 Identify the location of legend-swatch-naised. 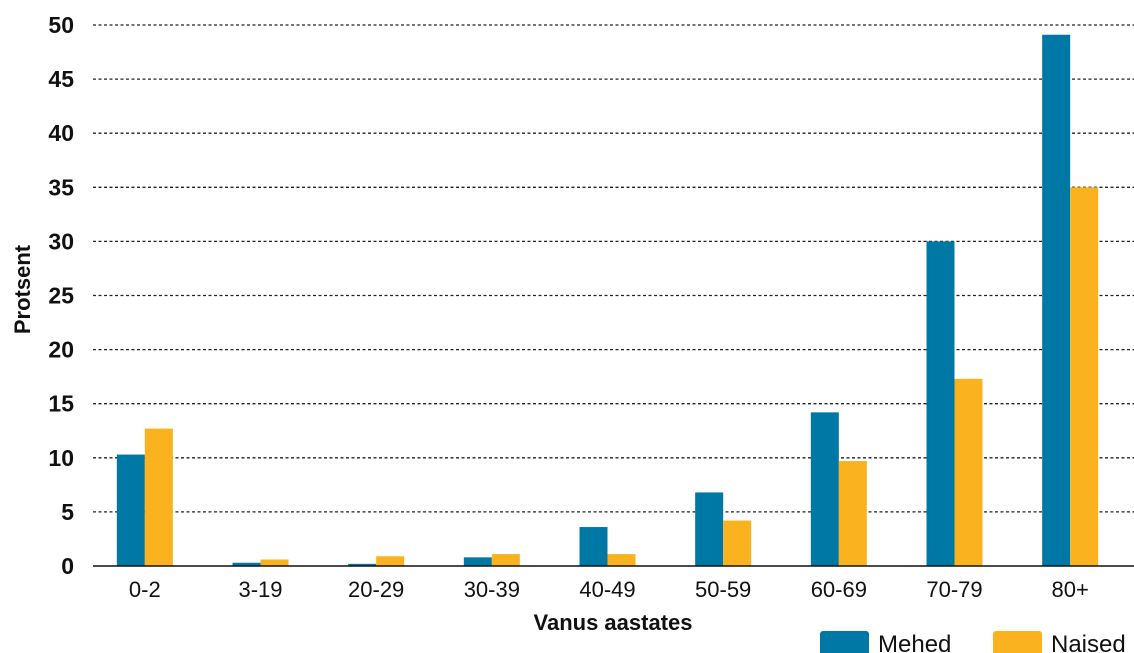
(1017, 642).